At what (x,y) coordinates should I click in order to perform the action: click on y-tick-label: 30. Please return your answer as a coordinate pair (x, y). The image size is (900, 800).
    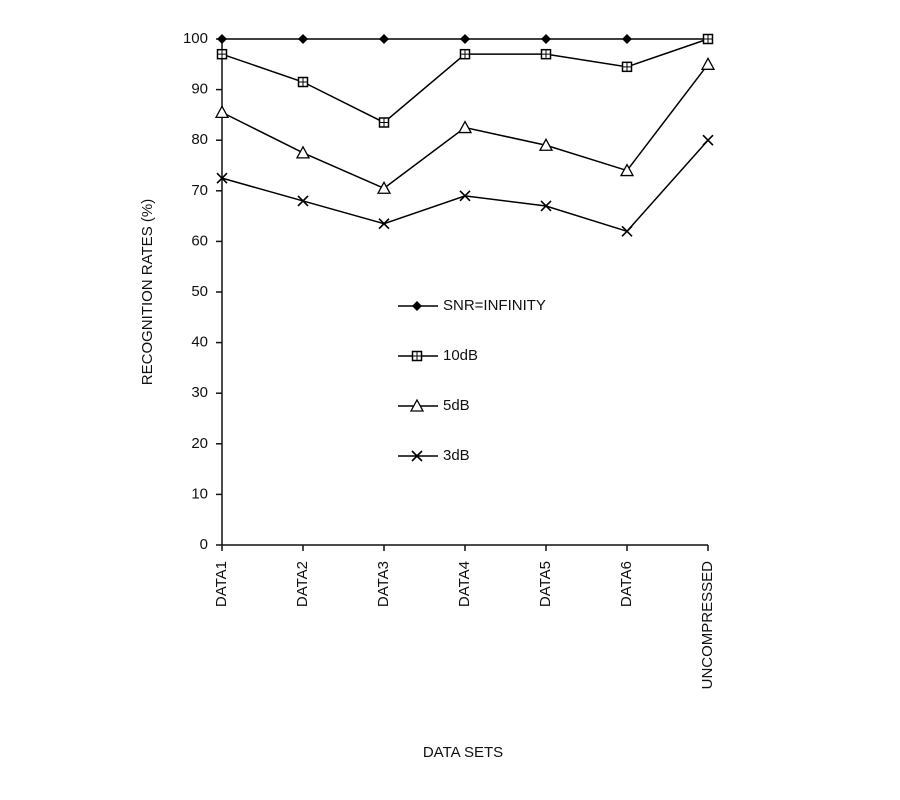
    Looking at the image, I should click on (199, 392).